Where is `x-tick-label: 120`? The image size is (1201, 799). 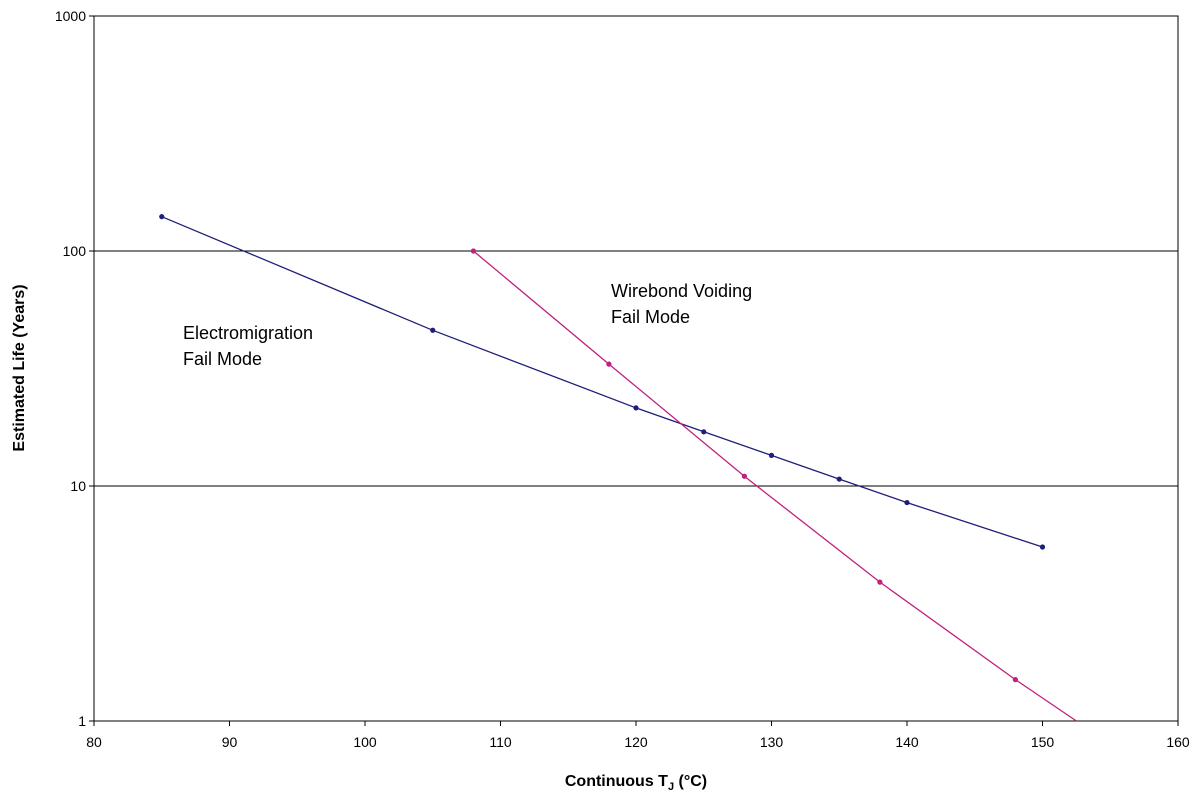
x-tick-label: 120 is located at coordinates (636, 742).